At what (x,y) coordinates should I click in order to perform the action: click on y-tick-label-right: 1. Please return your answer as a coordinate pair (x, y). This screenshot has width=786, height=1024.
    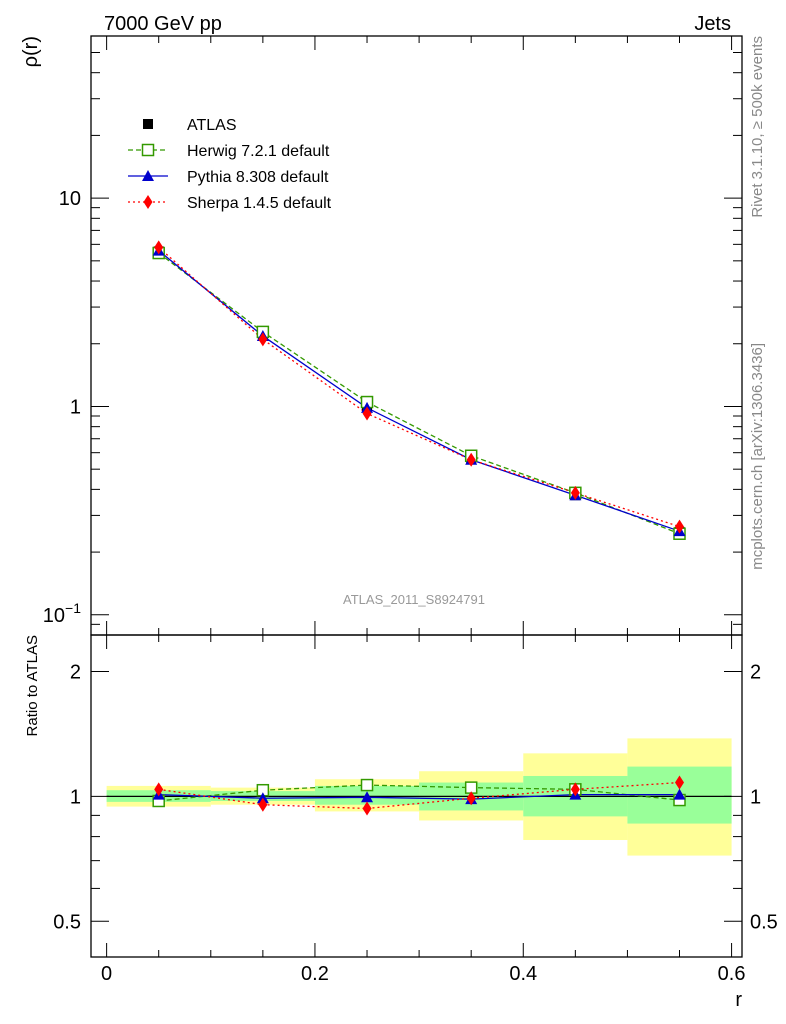
    Looking at the image, I should click on (755, 797).